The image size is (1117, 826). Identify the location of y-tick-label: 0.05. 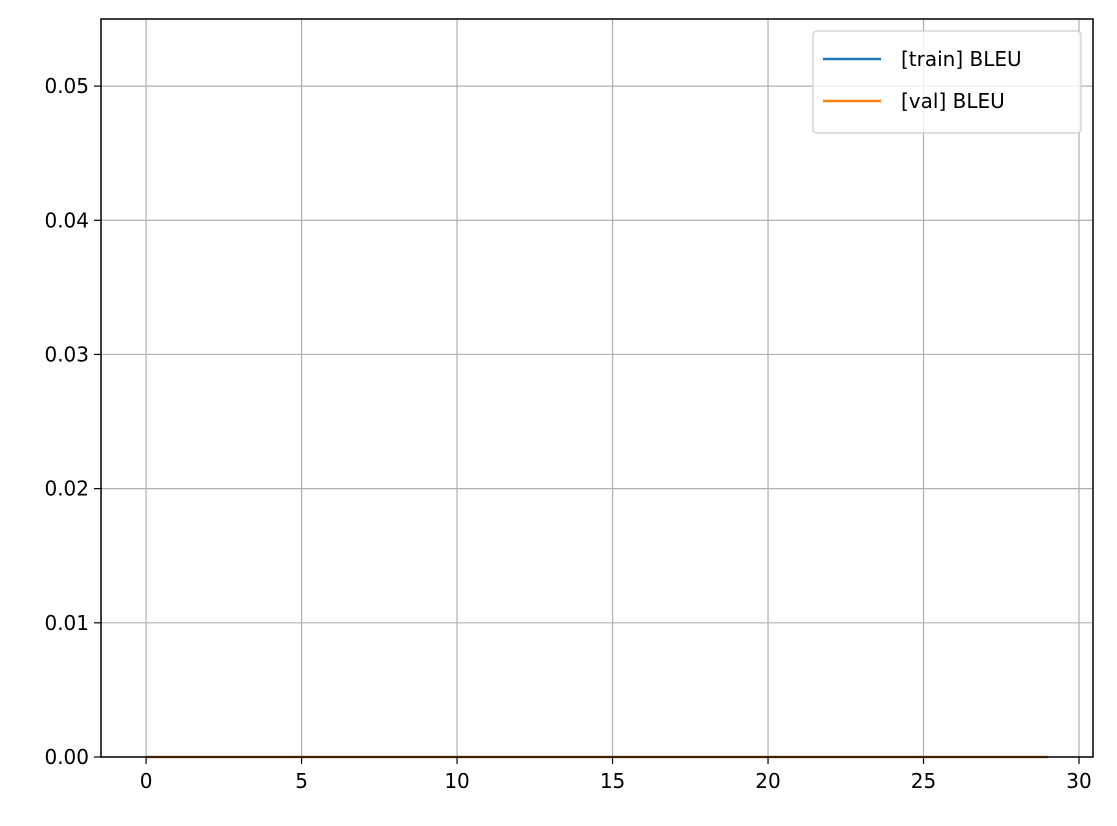
(66, 86).